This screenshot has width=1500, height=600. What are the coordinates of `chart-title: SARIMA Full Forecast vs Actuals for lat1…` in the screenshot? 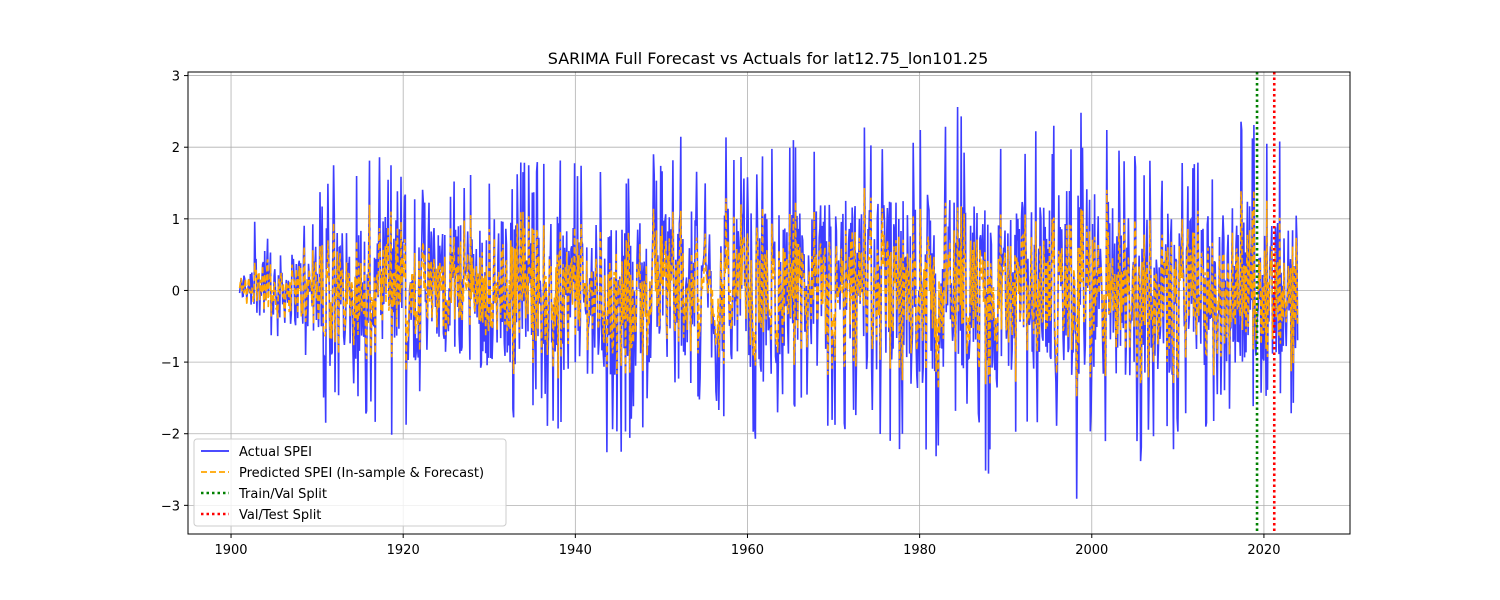 It's located at (768, 59).